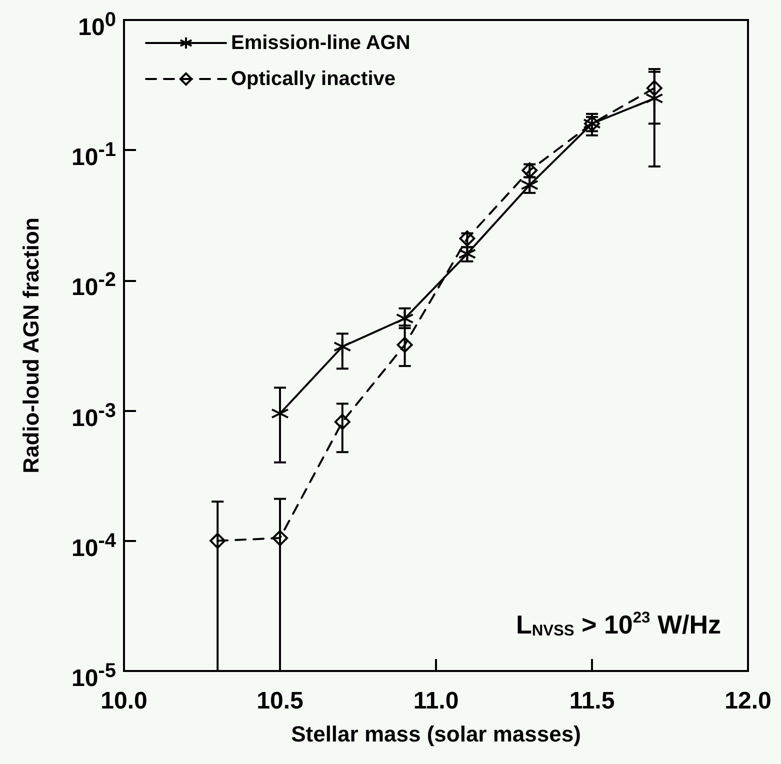  What do you see at coordinates (31, 346) in the screenshot?
I see `y-axis-title: Radio-loud AGN fraction` at bounding box center [31, 346].